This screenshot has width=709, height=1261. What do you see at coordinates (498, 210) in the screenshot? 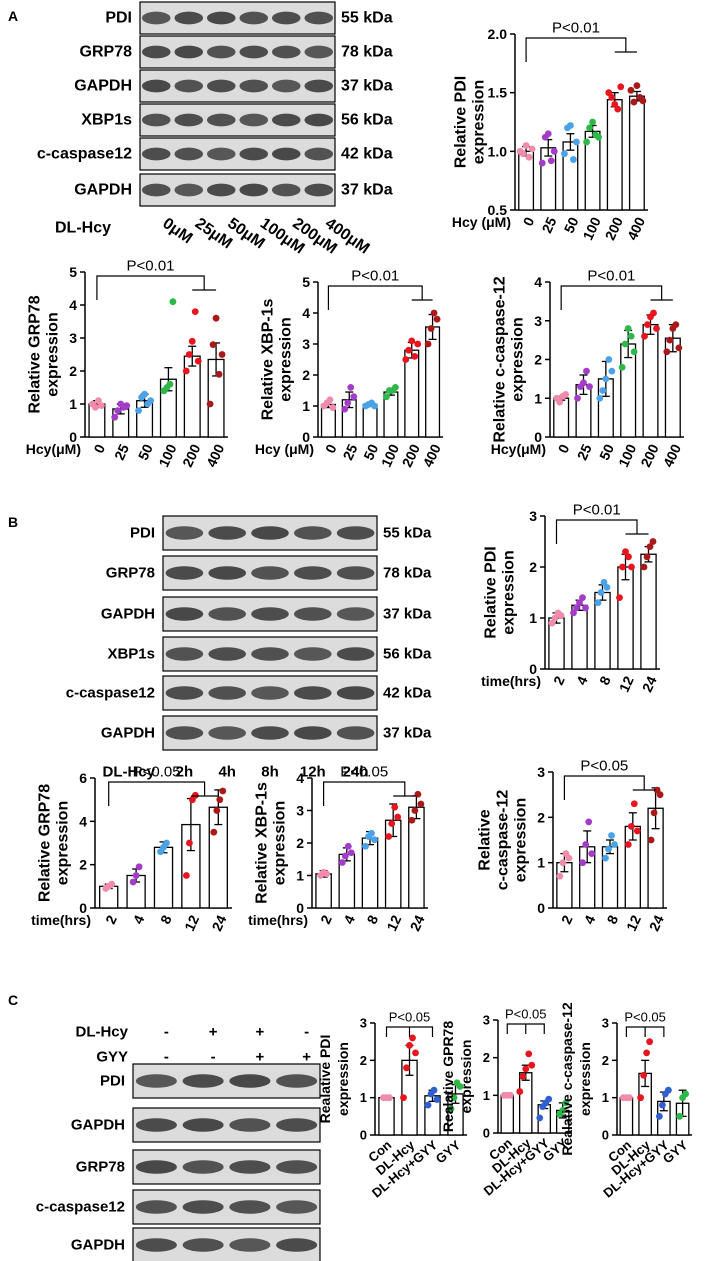
I see `y-tick-label: 0.5` at bounding box center [498, 210].